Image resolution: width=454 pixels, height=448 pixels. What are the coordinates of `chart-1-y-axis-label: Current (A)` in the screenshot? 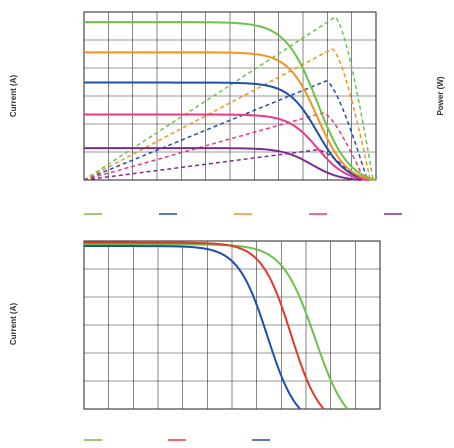 It's located at (13, 96).